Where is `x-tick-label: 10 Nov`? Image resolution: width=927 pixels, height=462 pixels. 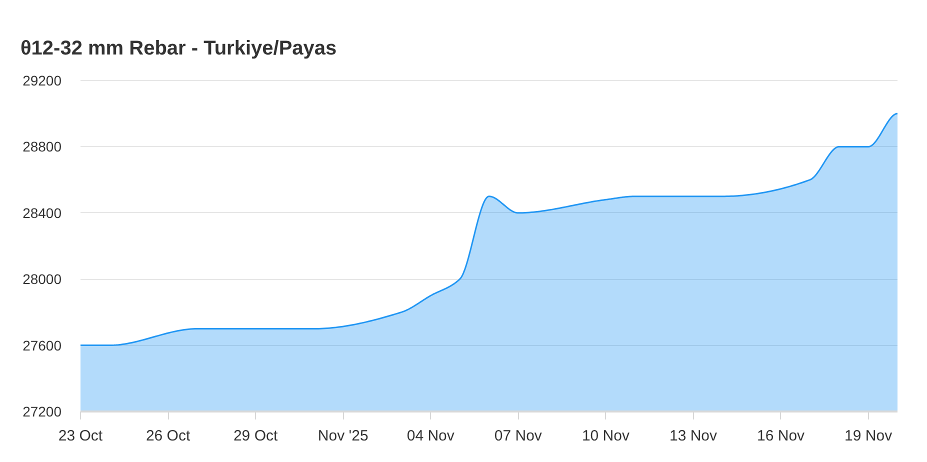 x-tick-label: 10 Nov is located at coordinates (606, 436).